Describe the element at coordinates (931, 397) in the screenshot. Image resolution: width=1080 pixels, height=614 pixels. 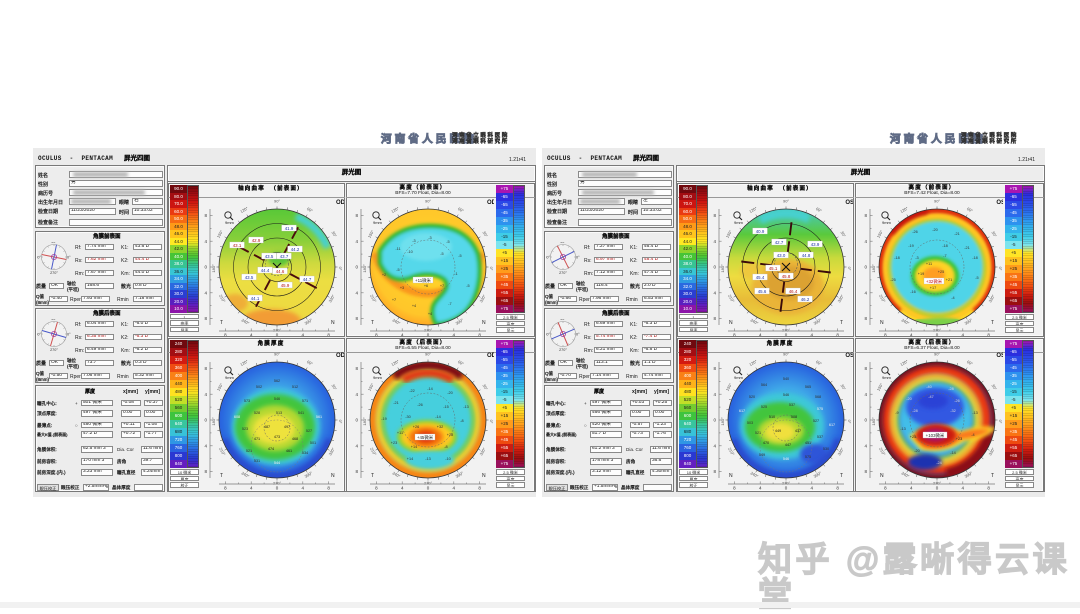
I see `svg-text: -47` at that location.